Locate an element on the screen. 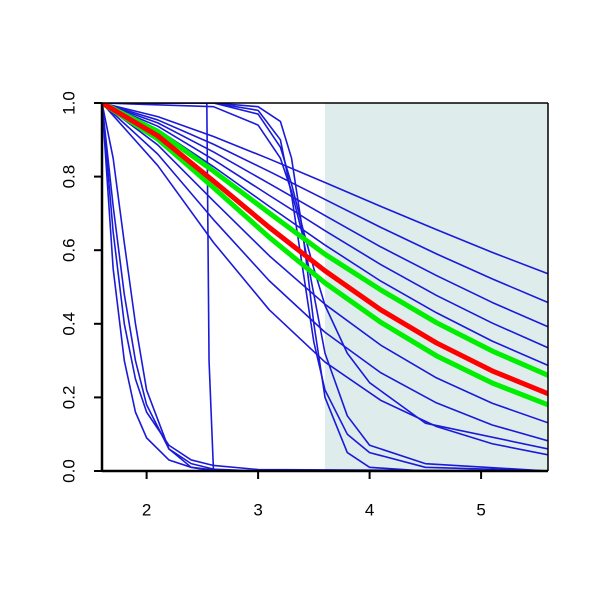 The image size is (600, 600). x-tick-label: 5 is located at coordinates (480, 509).